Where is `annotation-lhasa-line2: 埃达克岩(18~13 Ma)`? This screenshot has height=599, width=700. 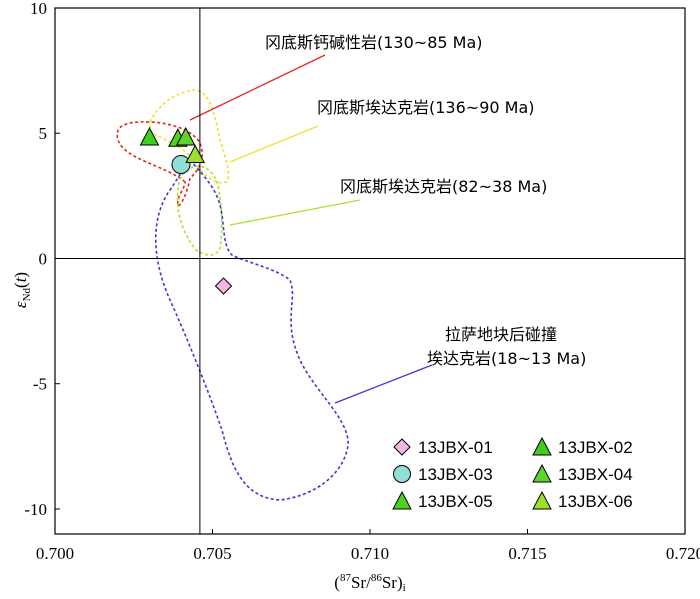 annotation-lhasa-line2: 埃达克岩(18~13 Ma) is located at coordinates (506, 358).